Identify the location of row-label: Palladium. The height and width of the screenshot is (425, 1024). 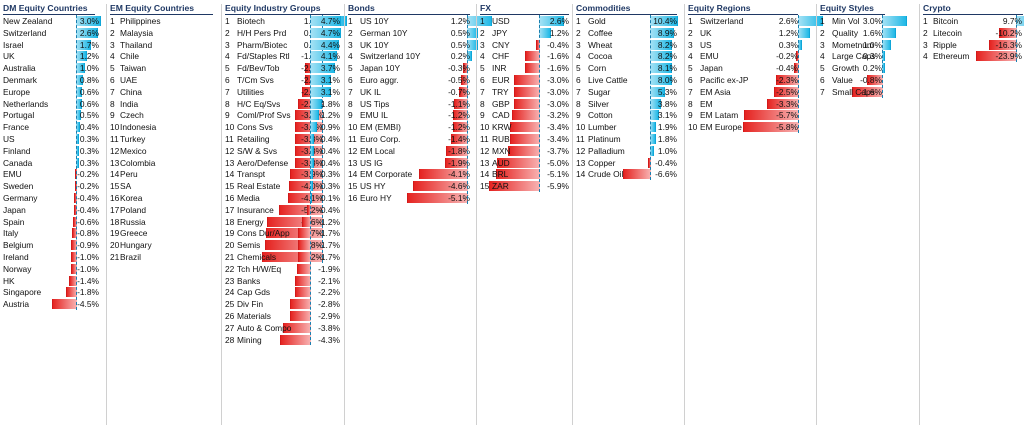
(606, 150).